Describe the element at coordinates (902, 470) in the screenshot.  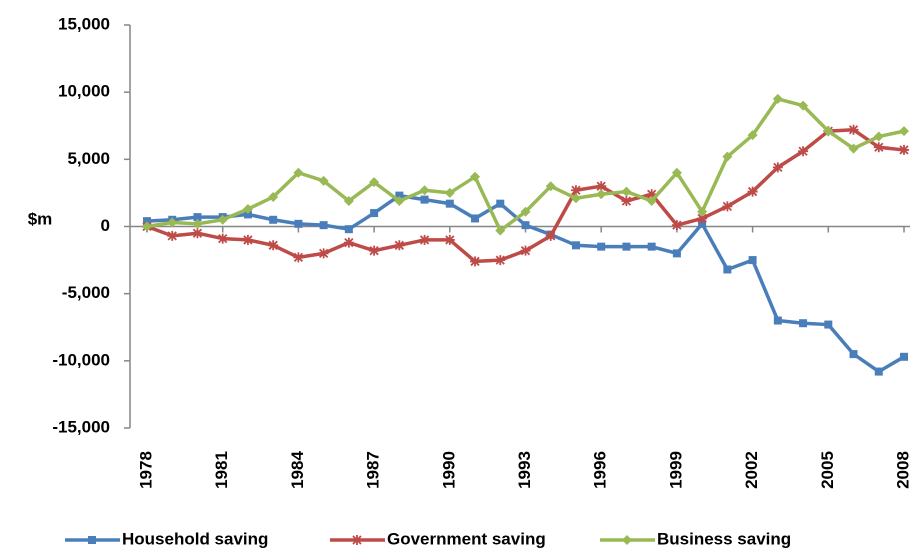
I see `x-tick-label: 2008` at that location.